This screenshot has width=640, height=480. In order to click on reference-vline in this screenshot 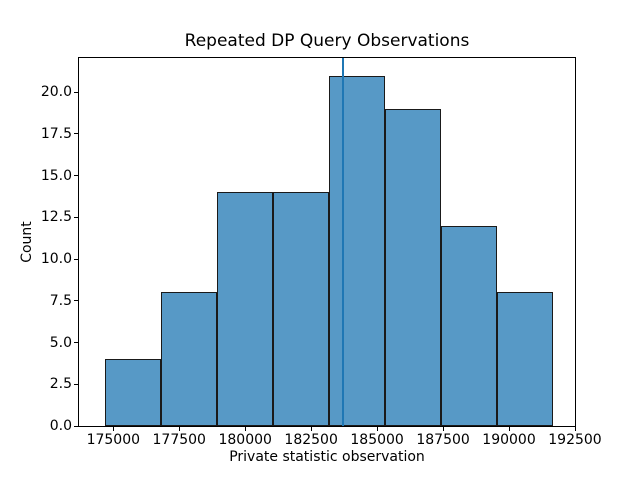, I will do `click(342, 242)`.